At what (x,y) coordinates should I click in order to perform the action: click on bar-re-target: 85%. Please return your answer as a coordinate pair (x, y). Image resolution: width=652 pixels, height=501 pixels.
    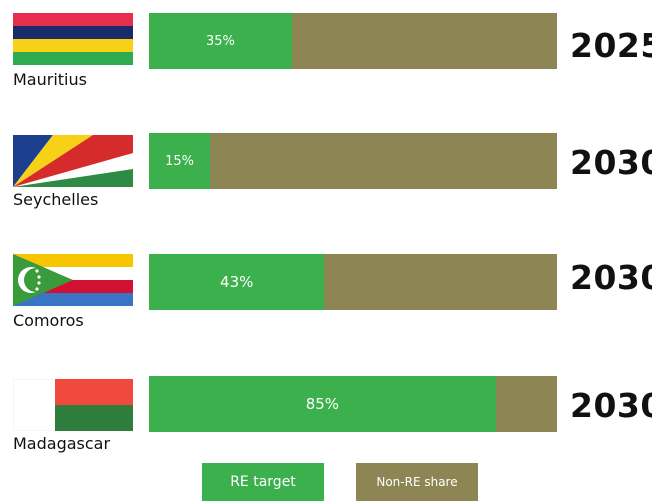
    Looking at the image, I should click on (322, 404).